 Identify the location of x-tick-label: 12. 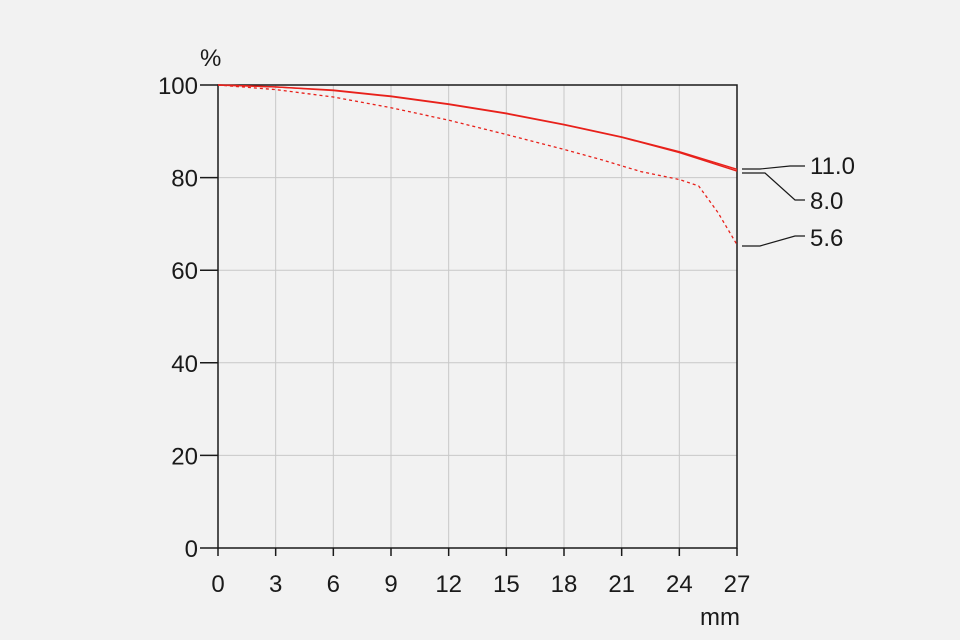
(448, 584).